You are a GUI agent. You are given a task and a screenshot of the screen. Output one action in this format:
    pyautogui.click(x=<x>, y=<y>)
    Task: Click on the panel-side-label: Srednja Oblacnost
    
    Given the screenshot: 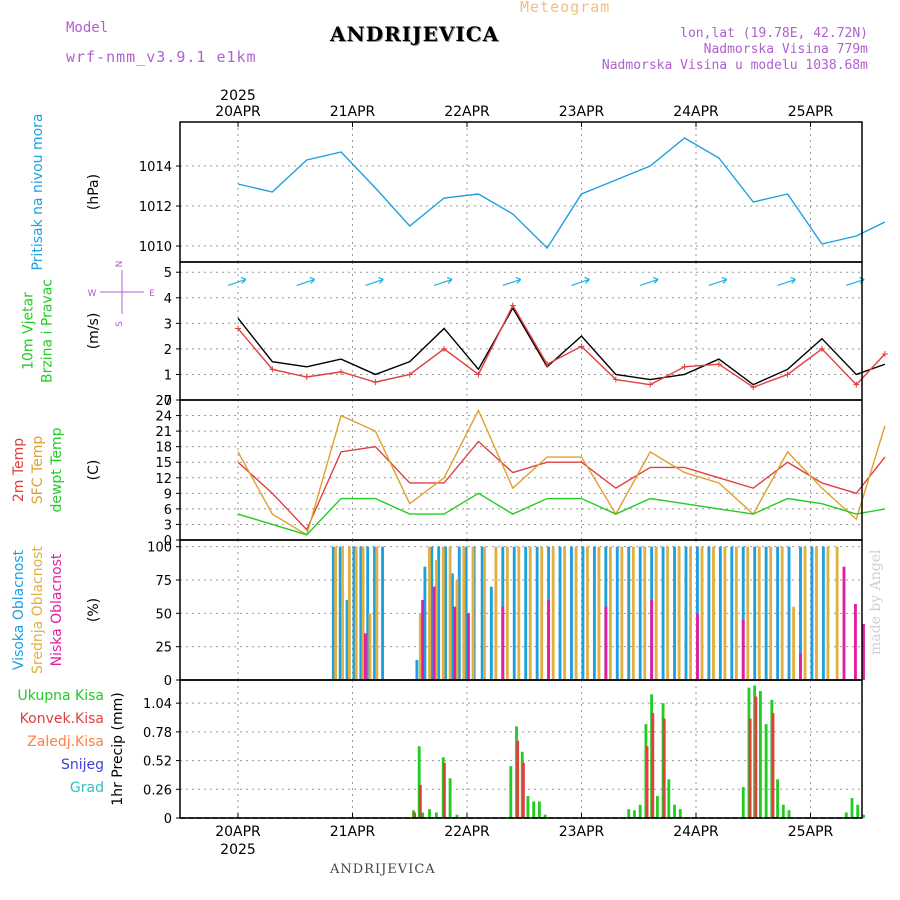 What is the action you would take?
    pyautogui.click(x=38, y=610)
    